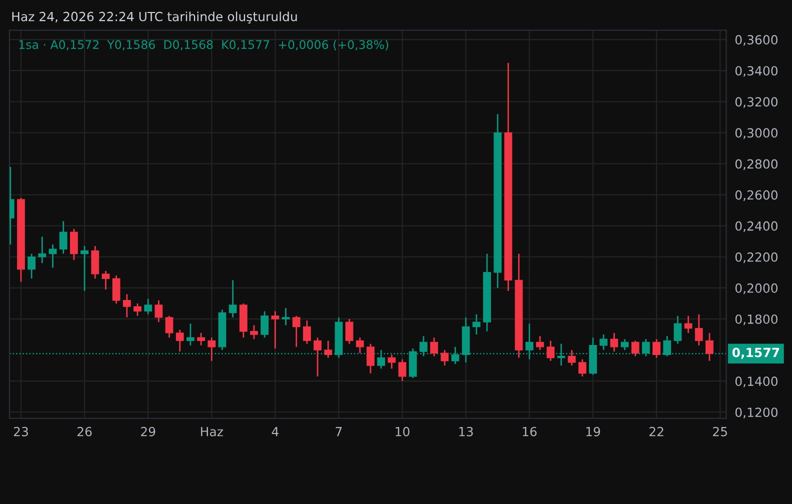 The height and width of the screenshot is (504, 792). Describe the element at coordinates (203, 45) in the screenshot. I see `text: 1sa · A0,1572 Y0,1586 D0,1568 K0,1577 +0,0006 (+0,38%)` at that location.